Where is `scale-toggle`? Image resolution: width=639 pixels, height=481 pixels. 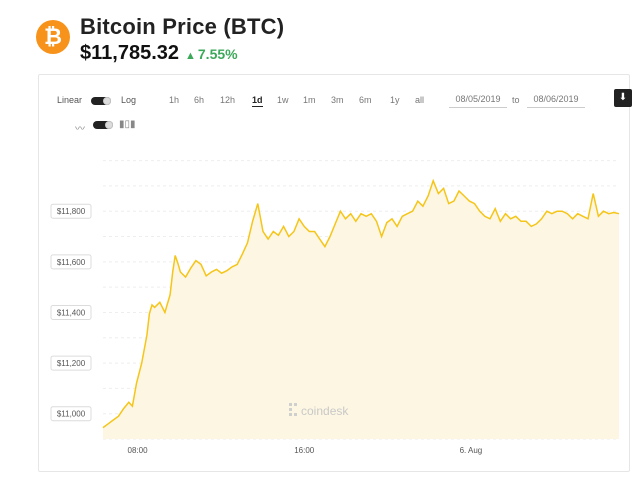 scale-toggle is located at coordinates (101, 101).